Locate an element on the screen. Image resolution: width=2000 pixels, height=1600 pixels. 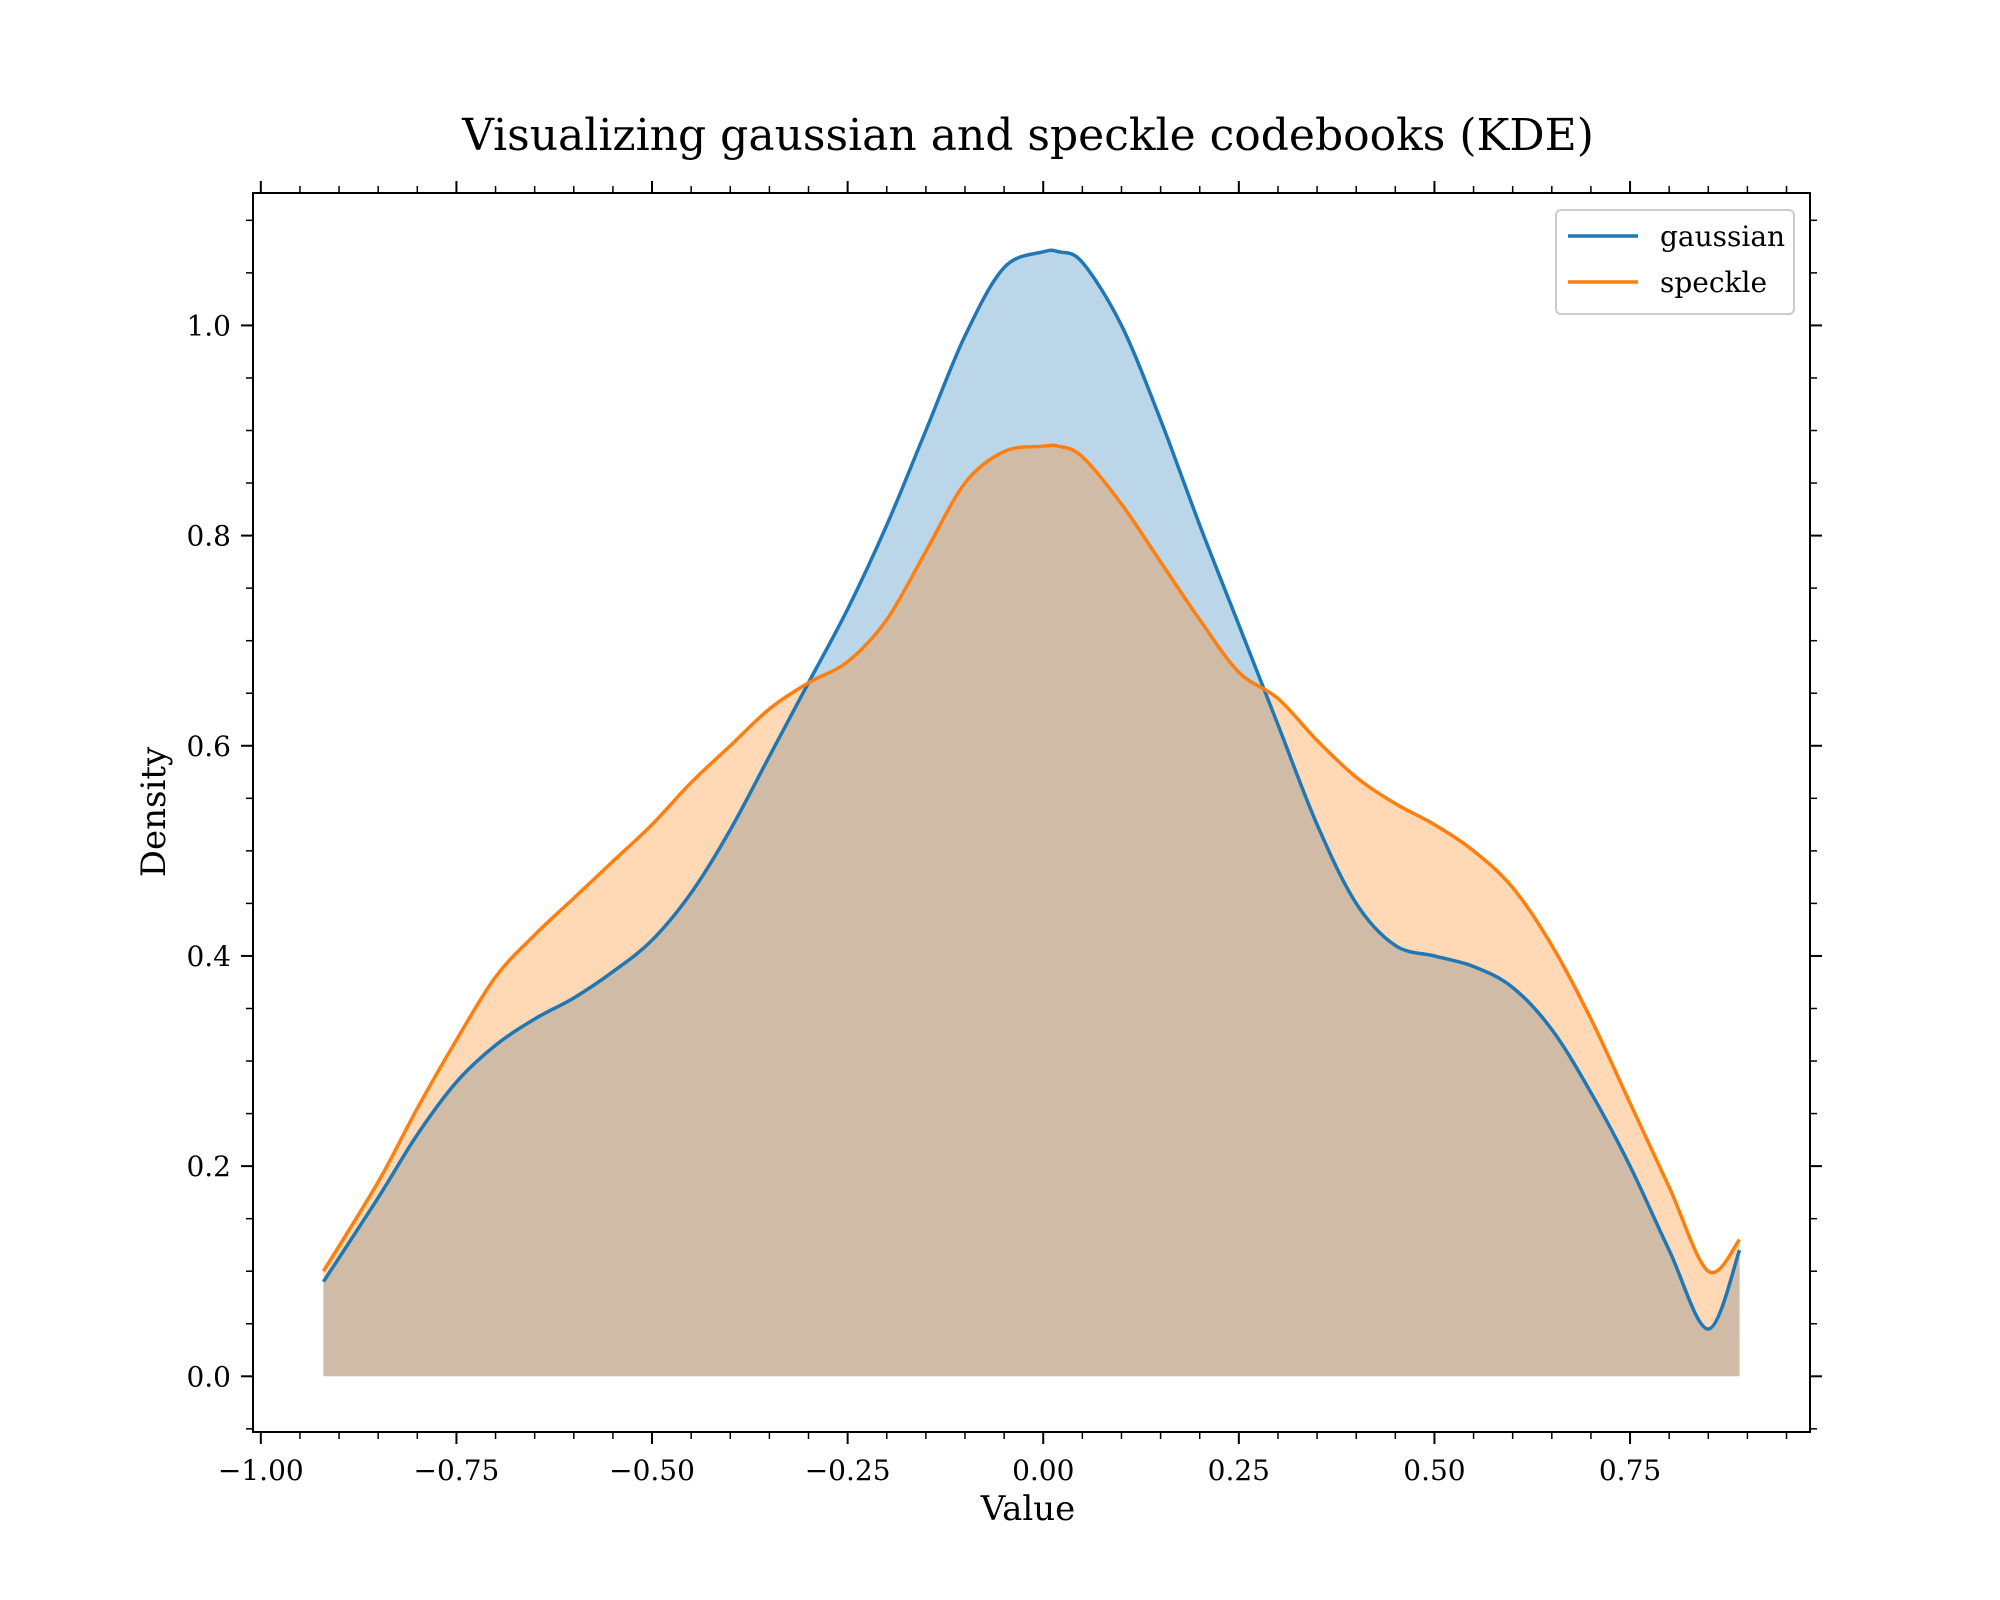
legend: gaussian speckle is located at coordinates (1675, 262).